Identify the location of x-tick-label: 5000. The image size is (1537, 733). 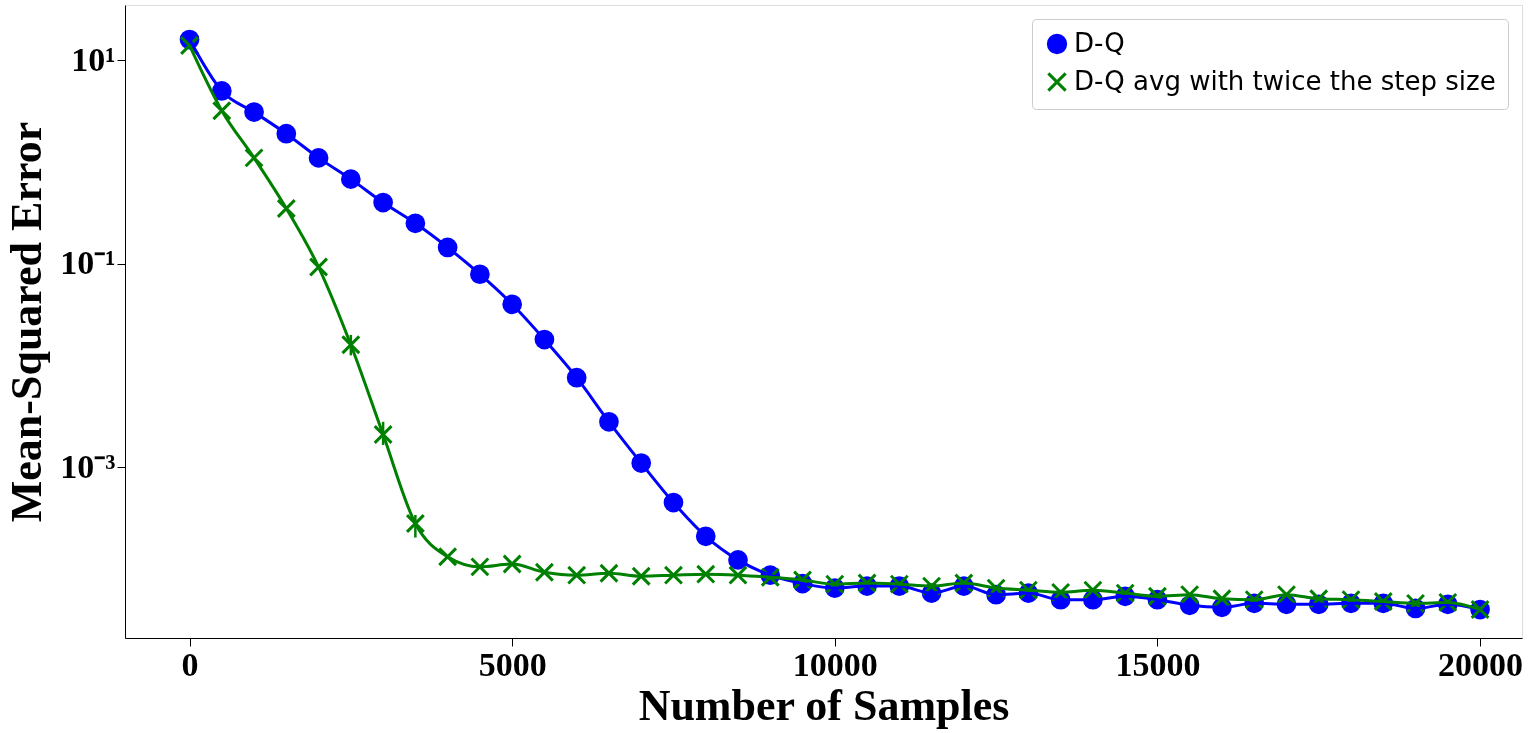
(512, 664).